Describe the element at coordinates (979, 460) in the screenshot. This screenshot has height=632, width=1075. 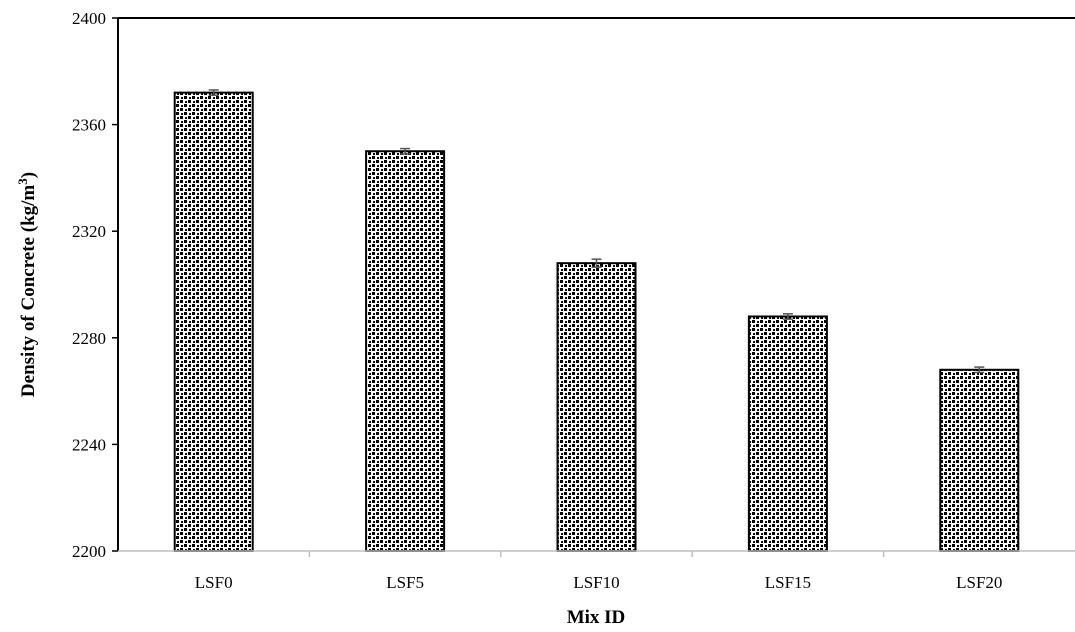
I see `bar-lsf20` at that location.